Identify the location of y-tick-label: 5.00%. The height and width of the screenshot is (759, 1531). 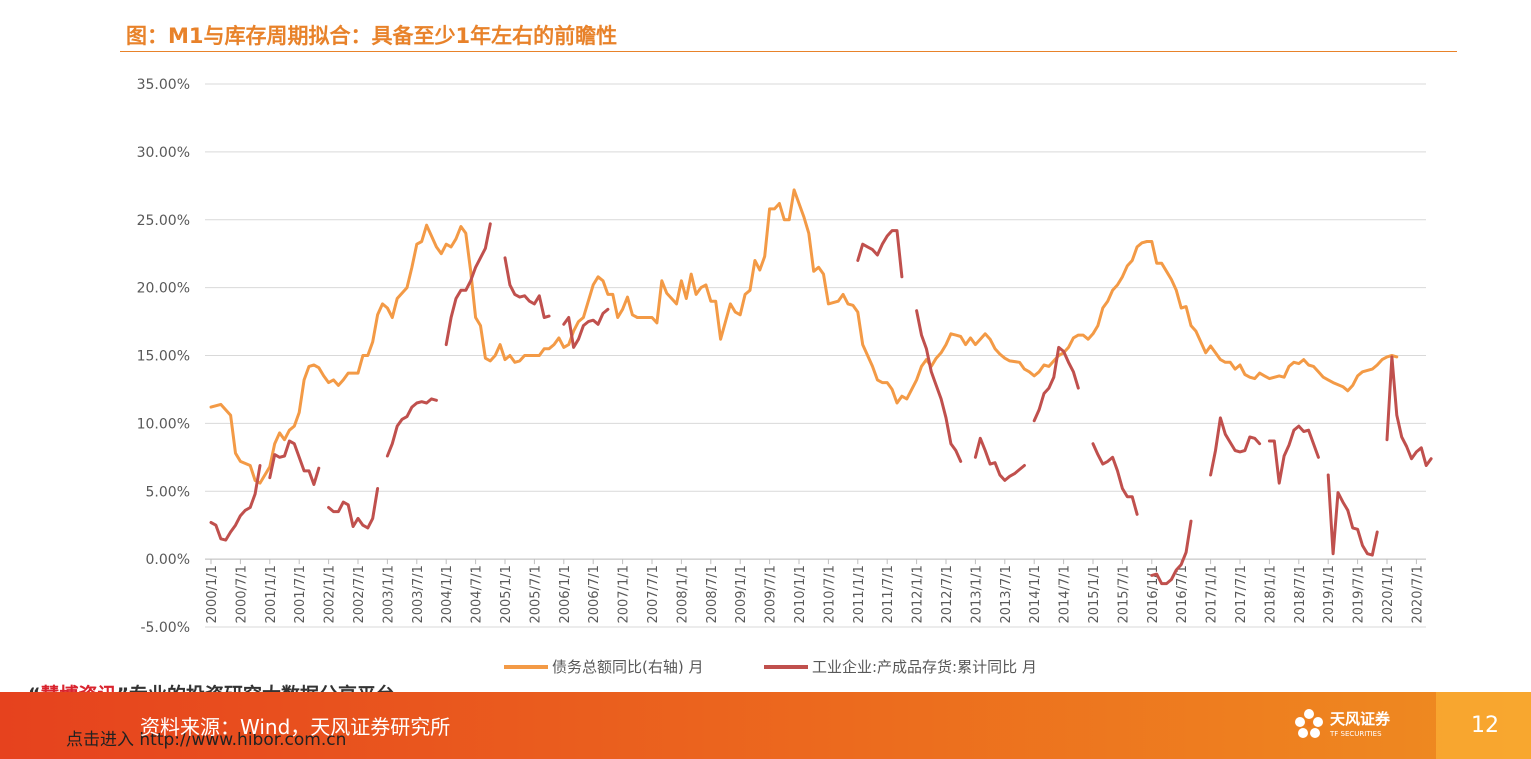
(168, 492).